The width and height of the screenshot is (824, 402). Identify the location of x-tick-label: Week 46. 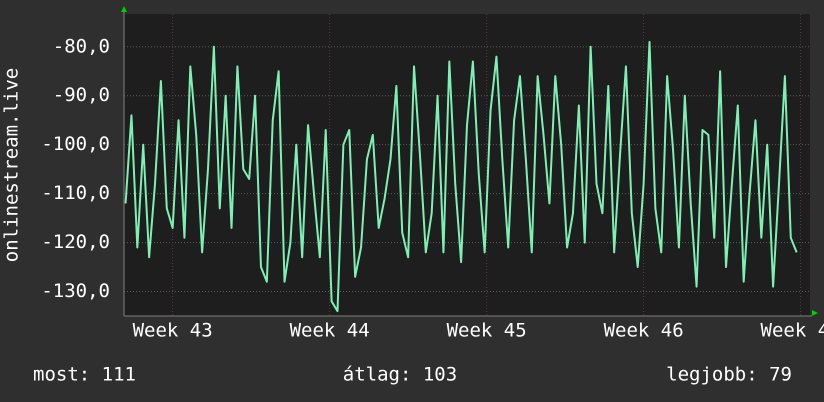
(644, 331).